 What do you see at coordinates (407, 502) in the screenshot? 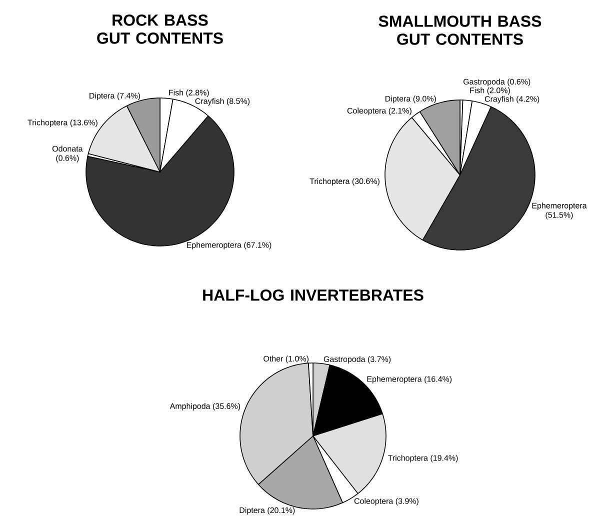
I see `data-label: (3.9%)` at bounding box center [407, 502].